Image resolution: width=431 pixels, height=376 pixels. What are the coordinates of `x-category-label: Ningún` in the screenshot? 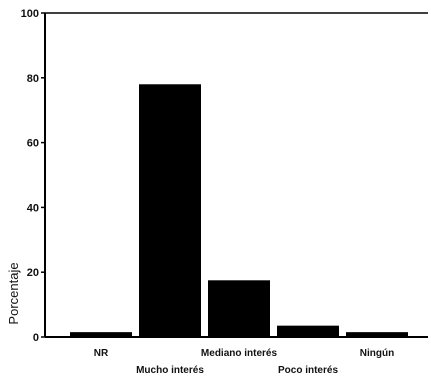 It's located at (377, 353).